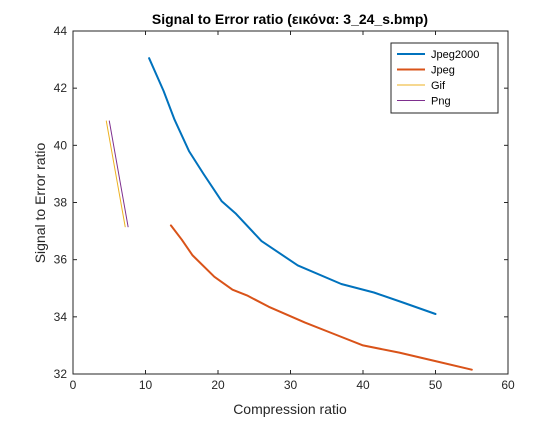 The height and width of the screenshot is (425, 560). Describe the element at coordinates (441, 102) in the screenshot. I see `legend-label-png: Png` at that location.